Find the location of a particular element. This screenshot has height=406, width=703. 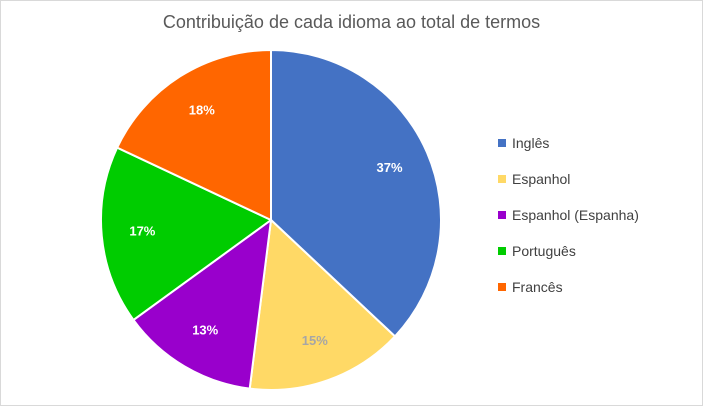

legend-label: Inglês is located at coordinates (531, 143).